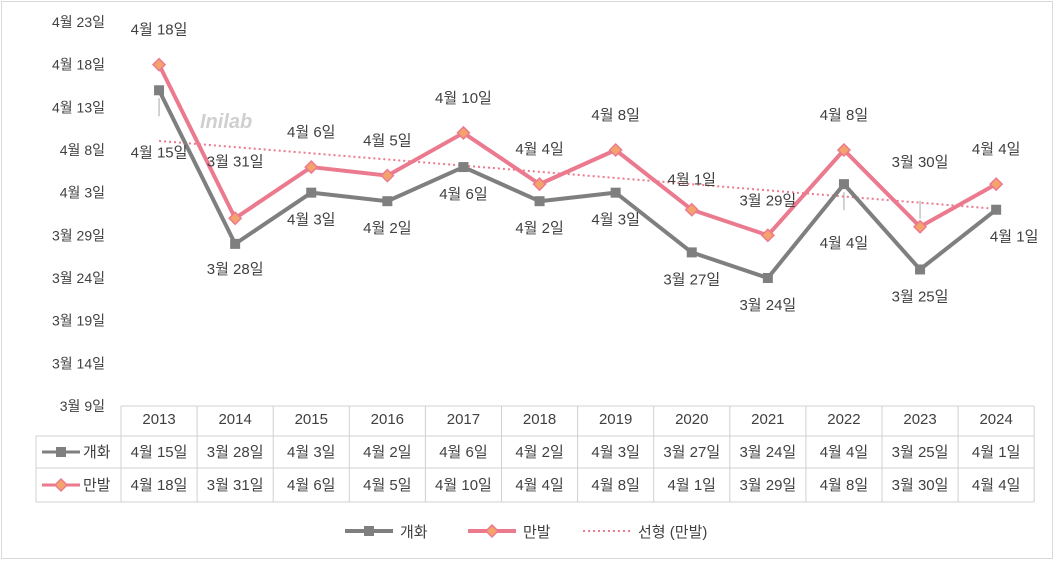 Image resolution: width=1056 pixels, height=562 pixels. I want to click on data-label-만발: 4월 8일, so click(615, 115).